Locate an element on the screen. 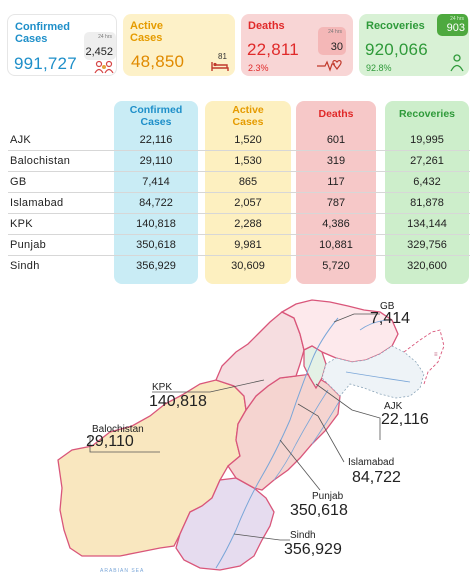  table-row: Punjab 350,618 9,981 10,881 329,756 is located at coordinates (239, 245).